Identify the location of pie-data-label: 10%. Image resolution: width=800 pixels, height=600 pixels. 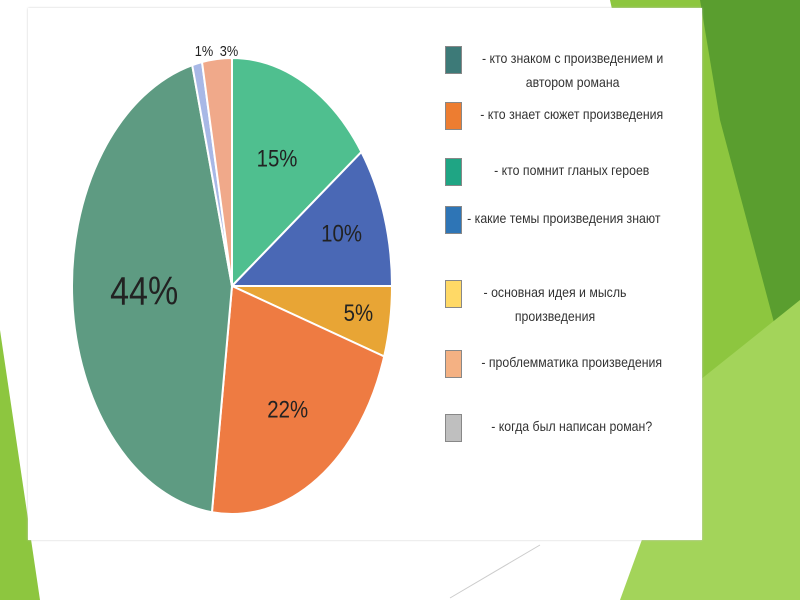
(341, 233).